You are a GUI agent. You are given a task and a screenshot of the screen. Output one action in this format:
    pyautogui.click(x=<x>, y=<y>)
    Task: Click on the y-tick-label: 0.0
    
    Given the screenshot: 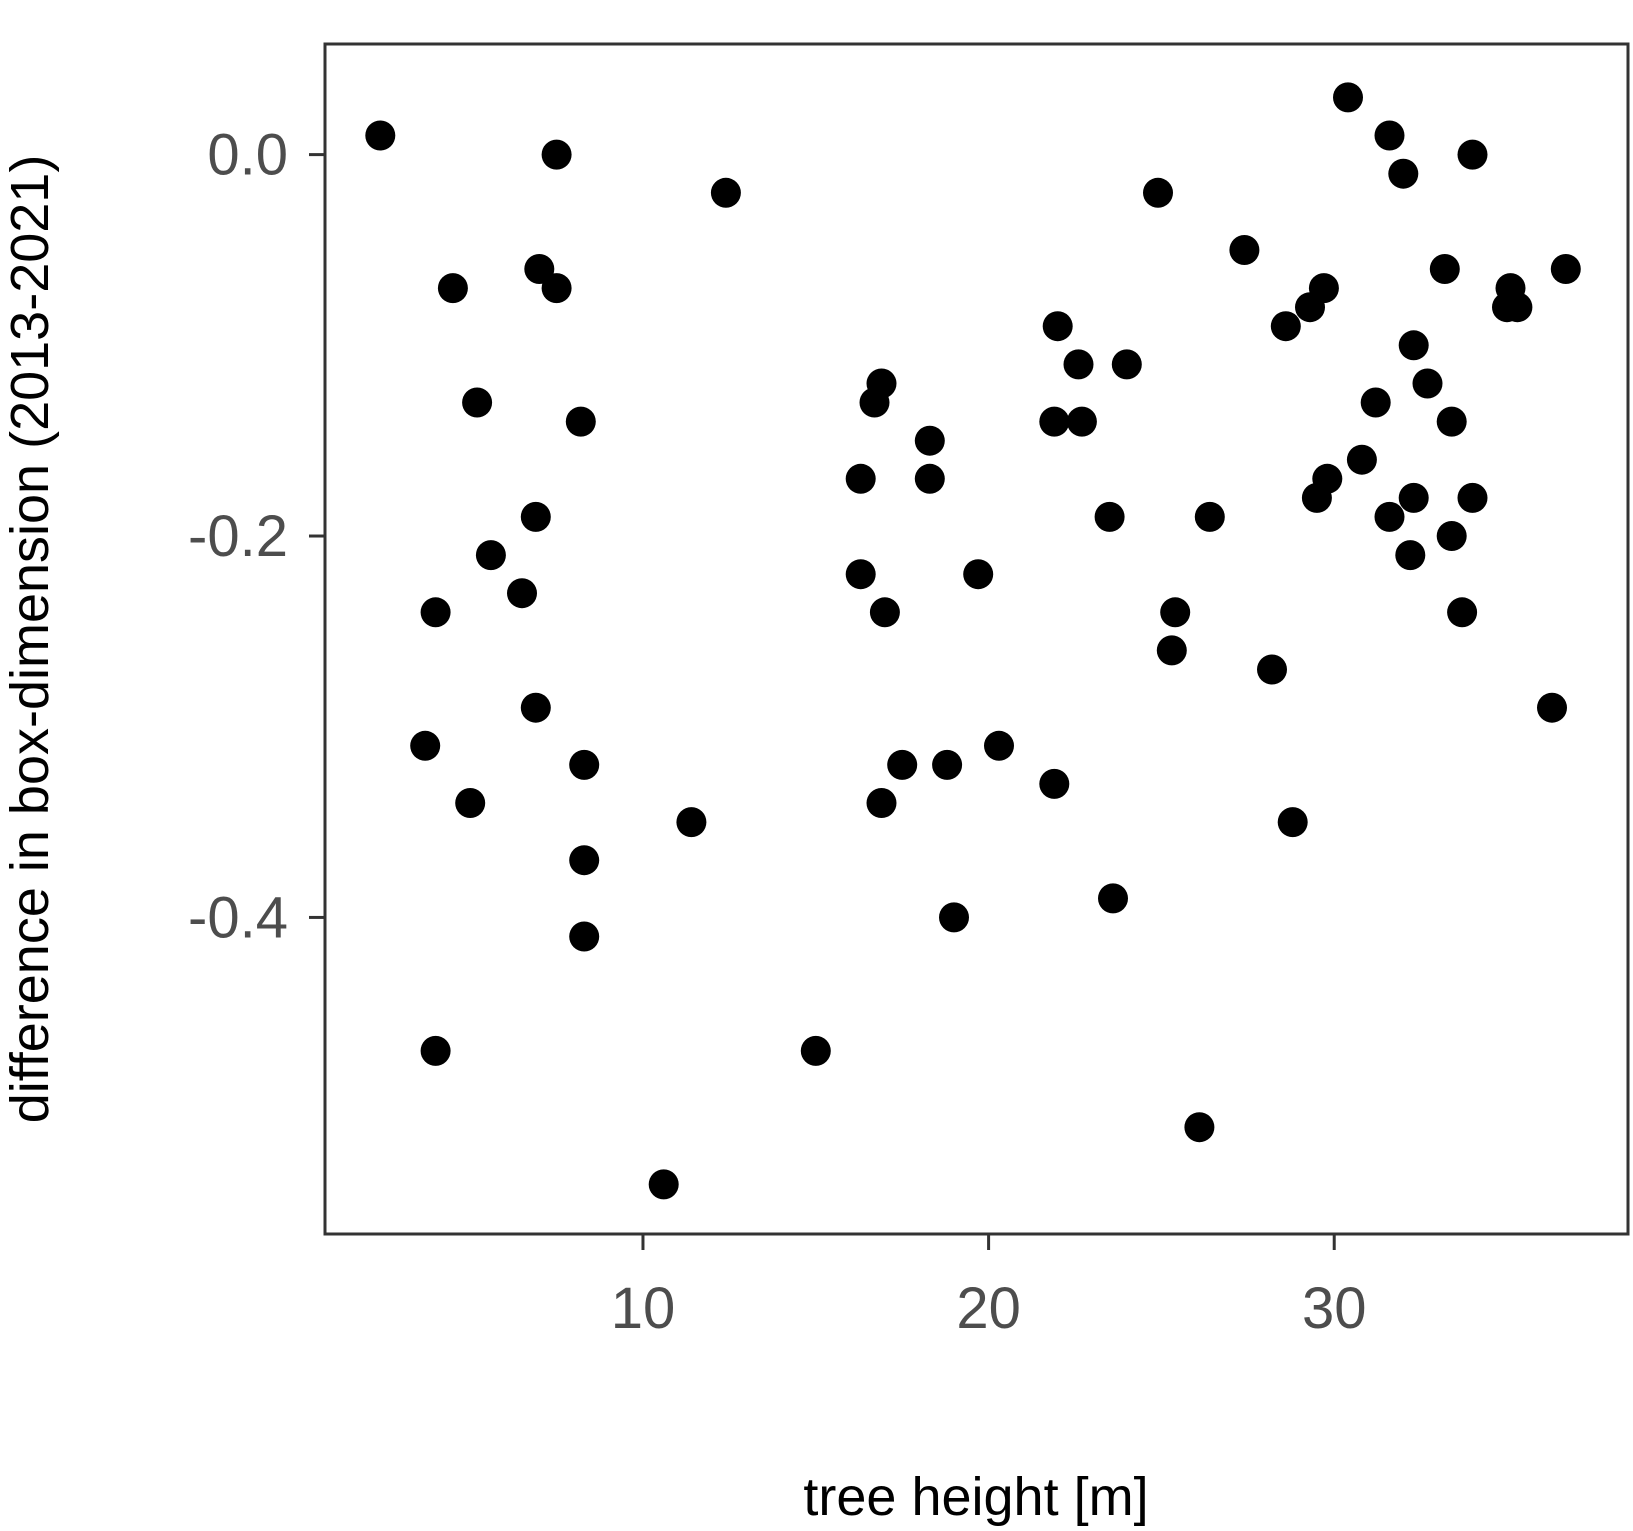 What is the action you would take?
    pyautogui.click(x=247, y=155)
    